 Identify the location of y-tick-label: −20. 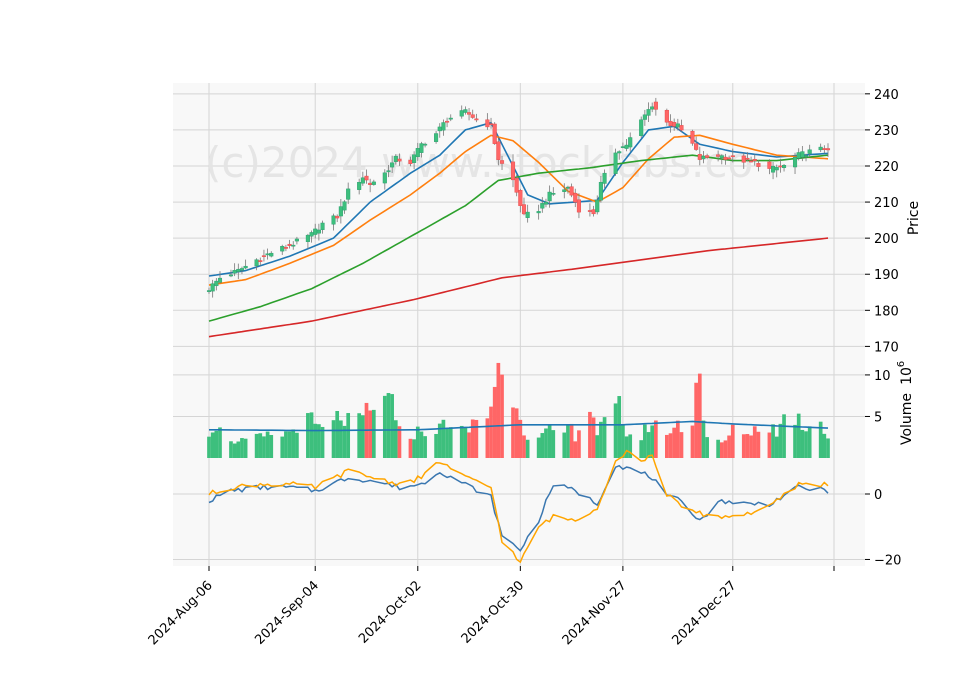
(887, 560).